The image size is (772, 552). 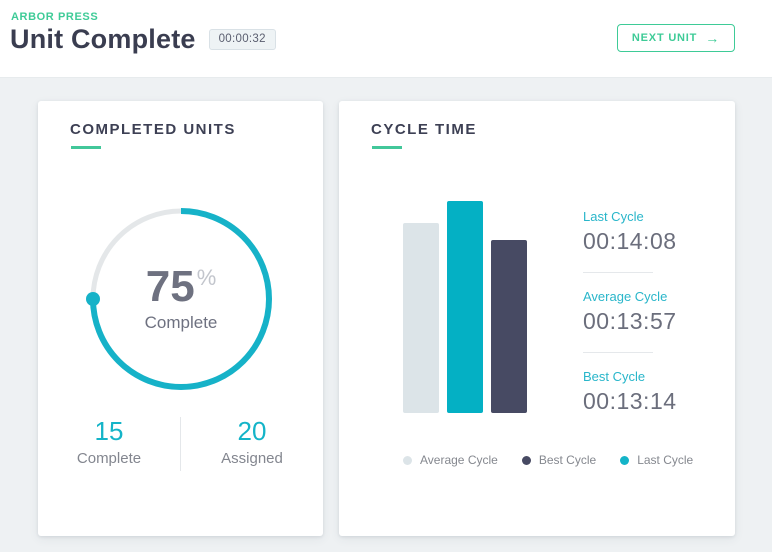 I want to click on assigned-value: 20, so click(x=252, y=431).